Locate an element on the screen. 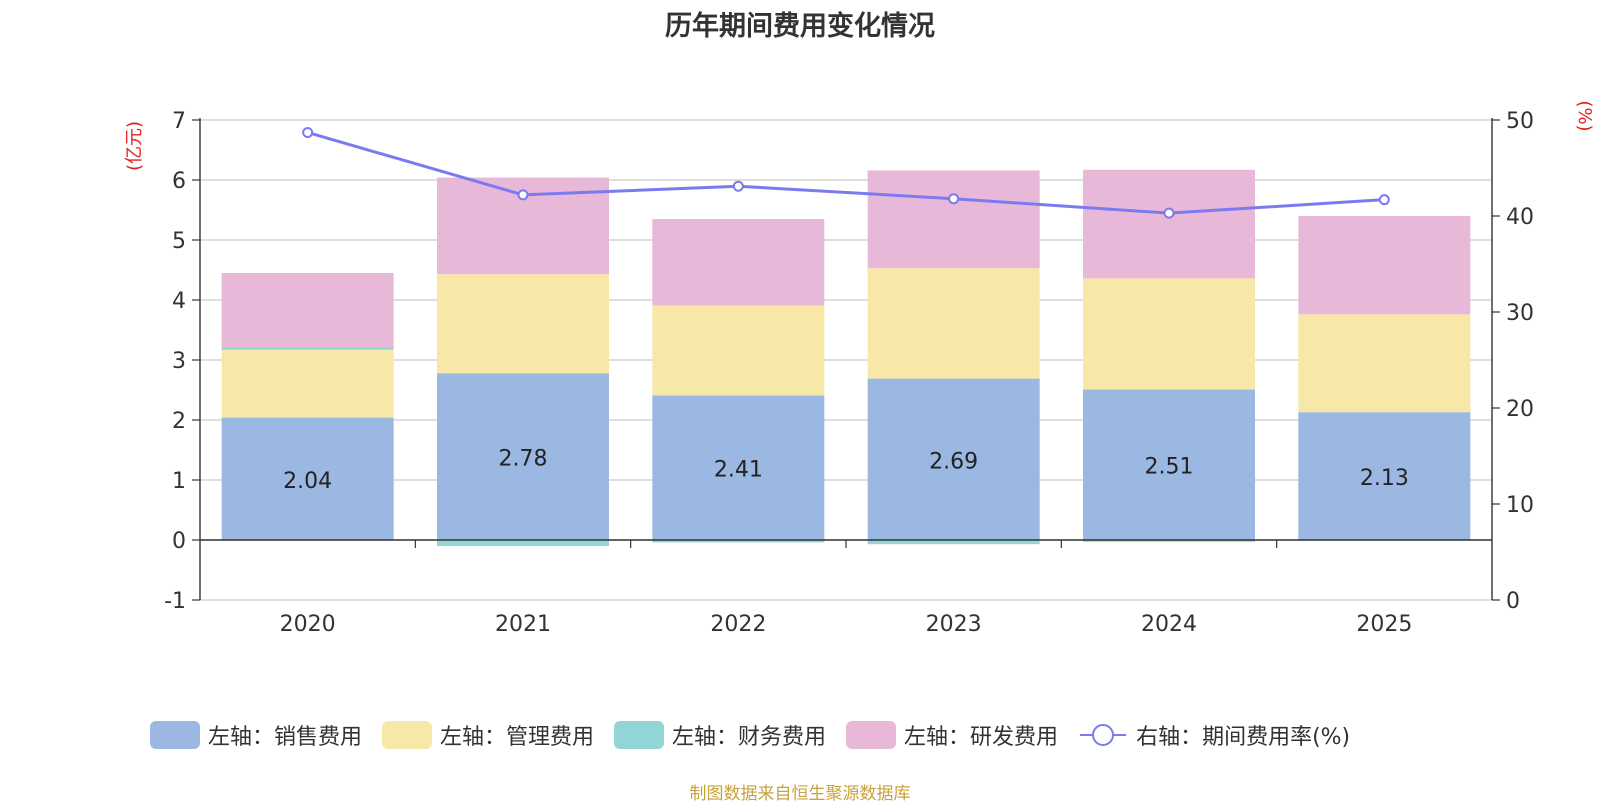 This screenshot has width=1600, height=804. x-axis-tick-label: 2022 is located at coordinates (738, 624).